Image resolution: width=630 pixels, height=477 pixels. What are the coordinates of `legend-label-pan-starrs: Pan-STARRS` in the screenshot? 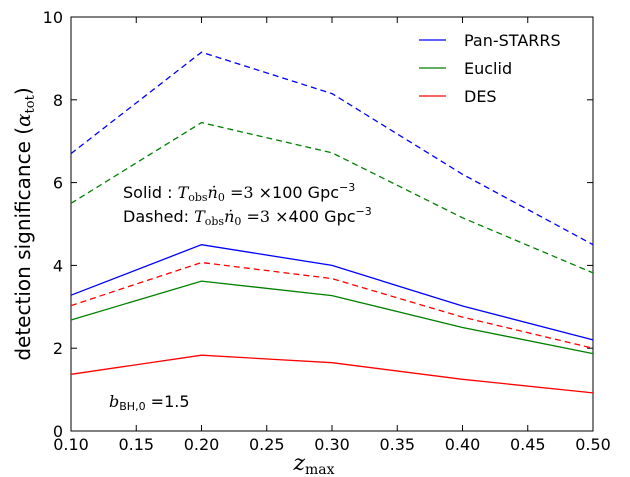 It's located at (512, 40).